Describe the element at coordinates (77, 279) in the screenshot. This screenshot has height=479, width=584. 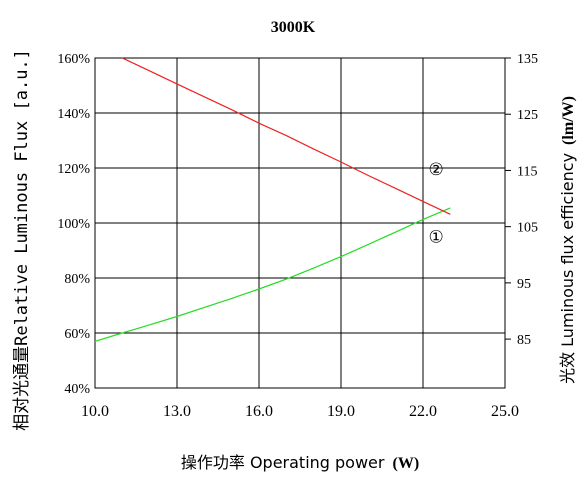
I see `y-left-tick-label: 80%` at that location.